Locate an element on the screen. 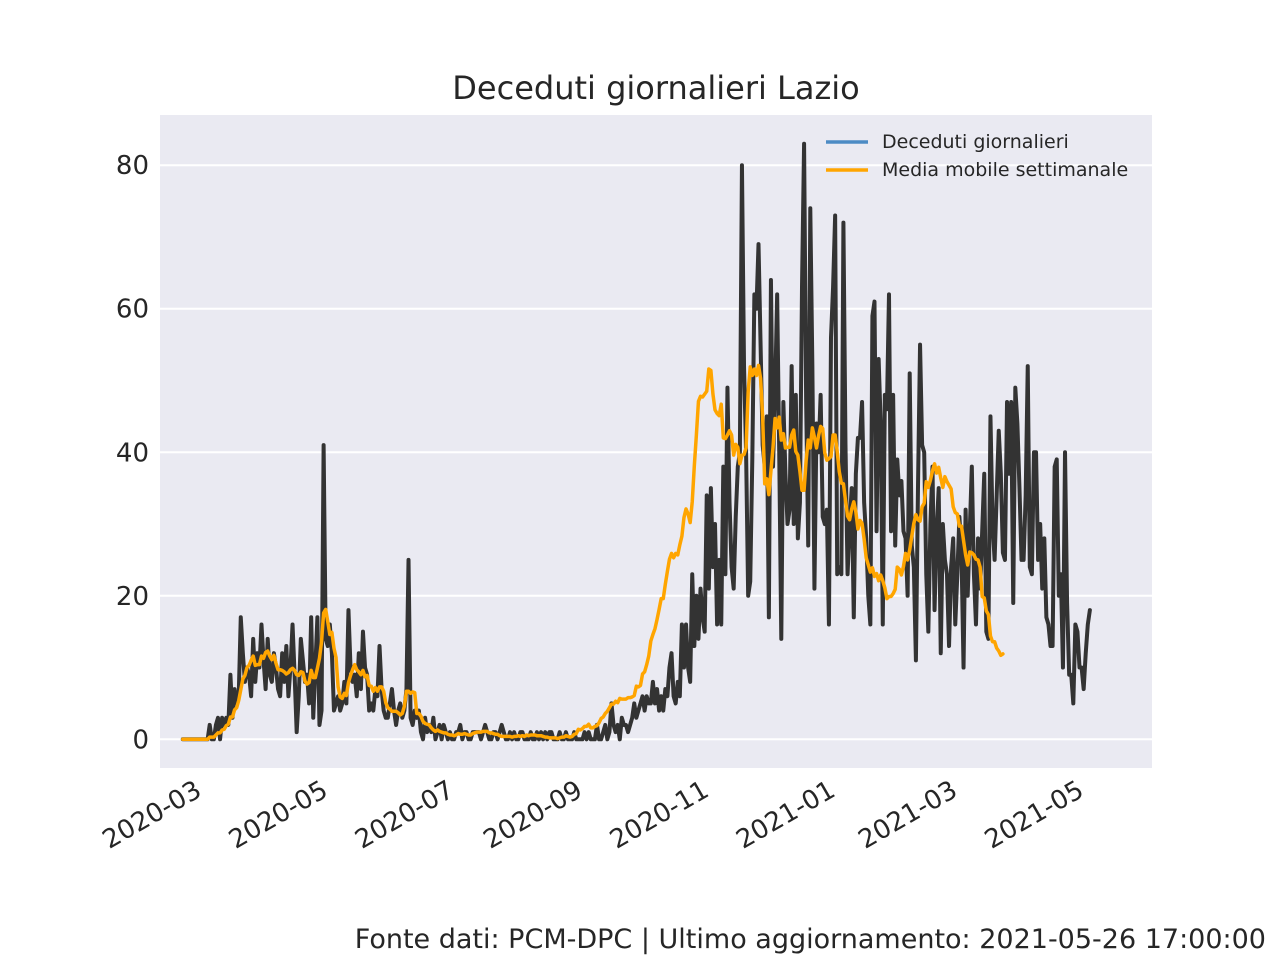 This screenshot has height=960, width=1280. x-tick-label: 2020-05 is located at coordinates (278, 815).